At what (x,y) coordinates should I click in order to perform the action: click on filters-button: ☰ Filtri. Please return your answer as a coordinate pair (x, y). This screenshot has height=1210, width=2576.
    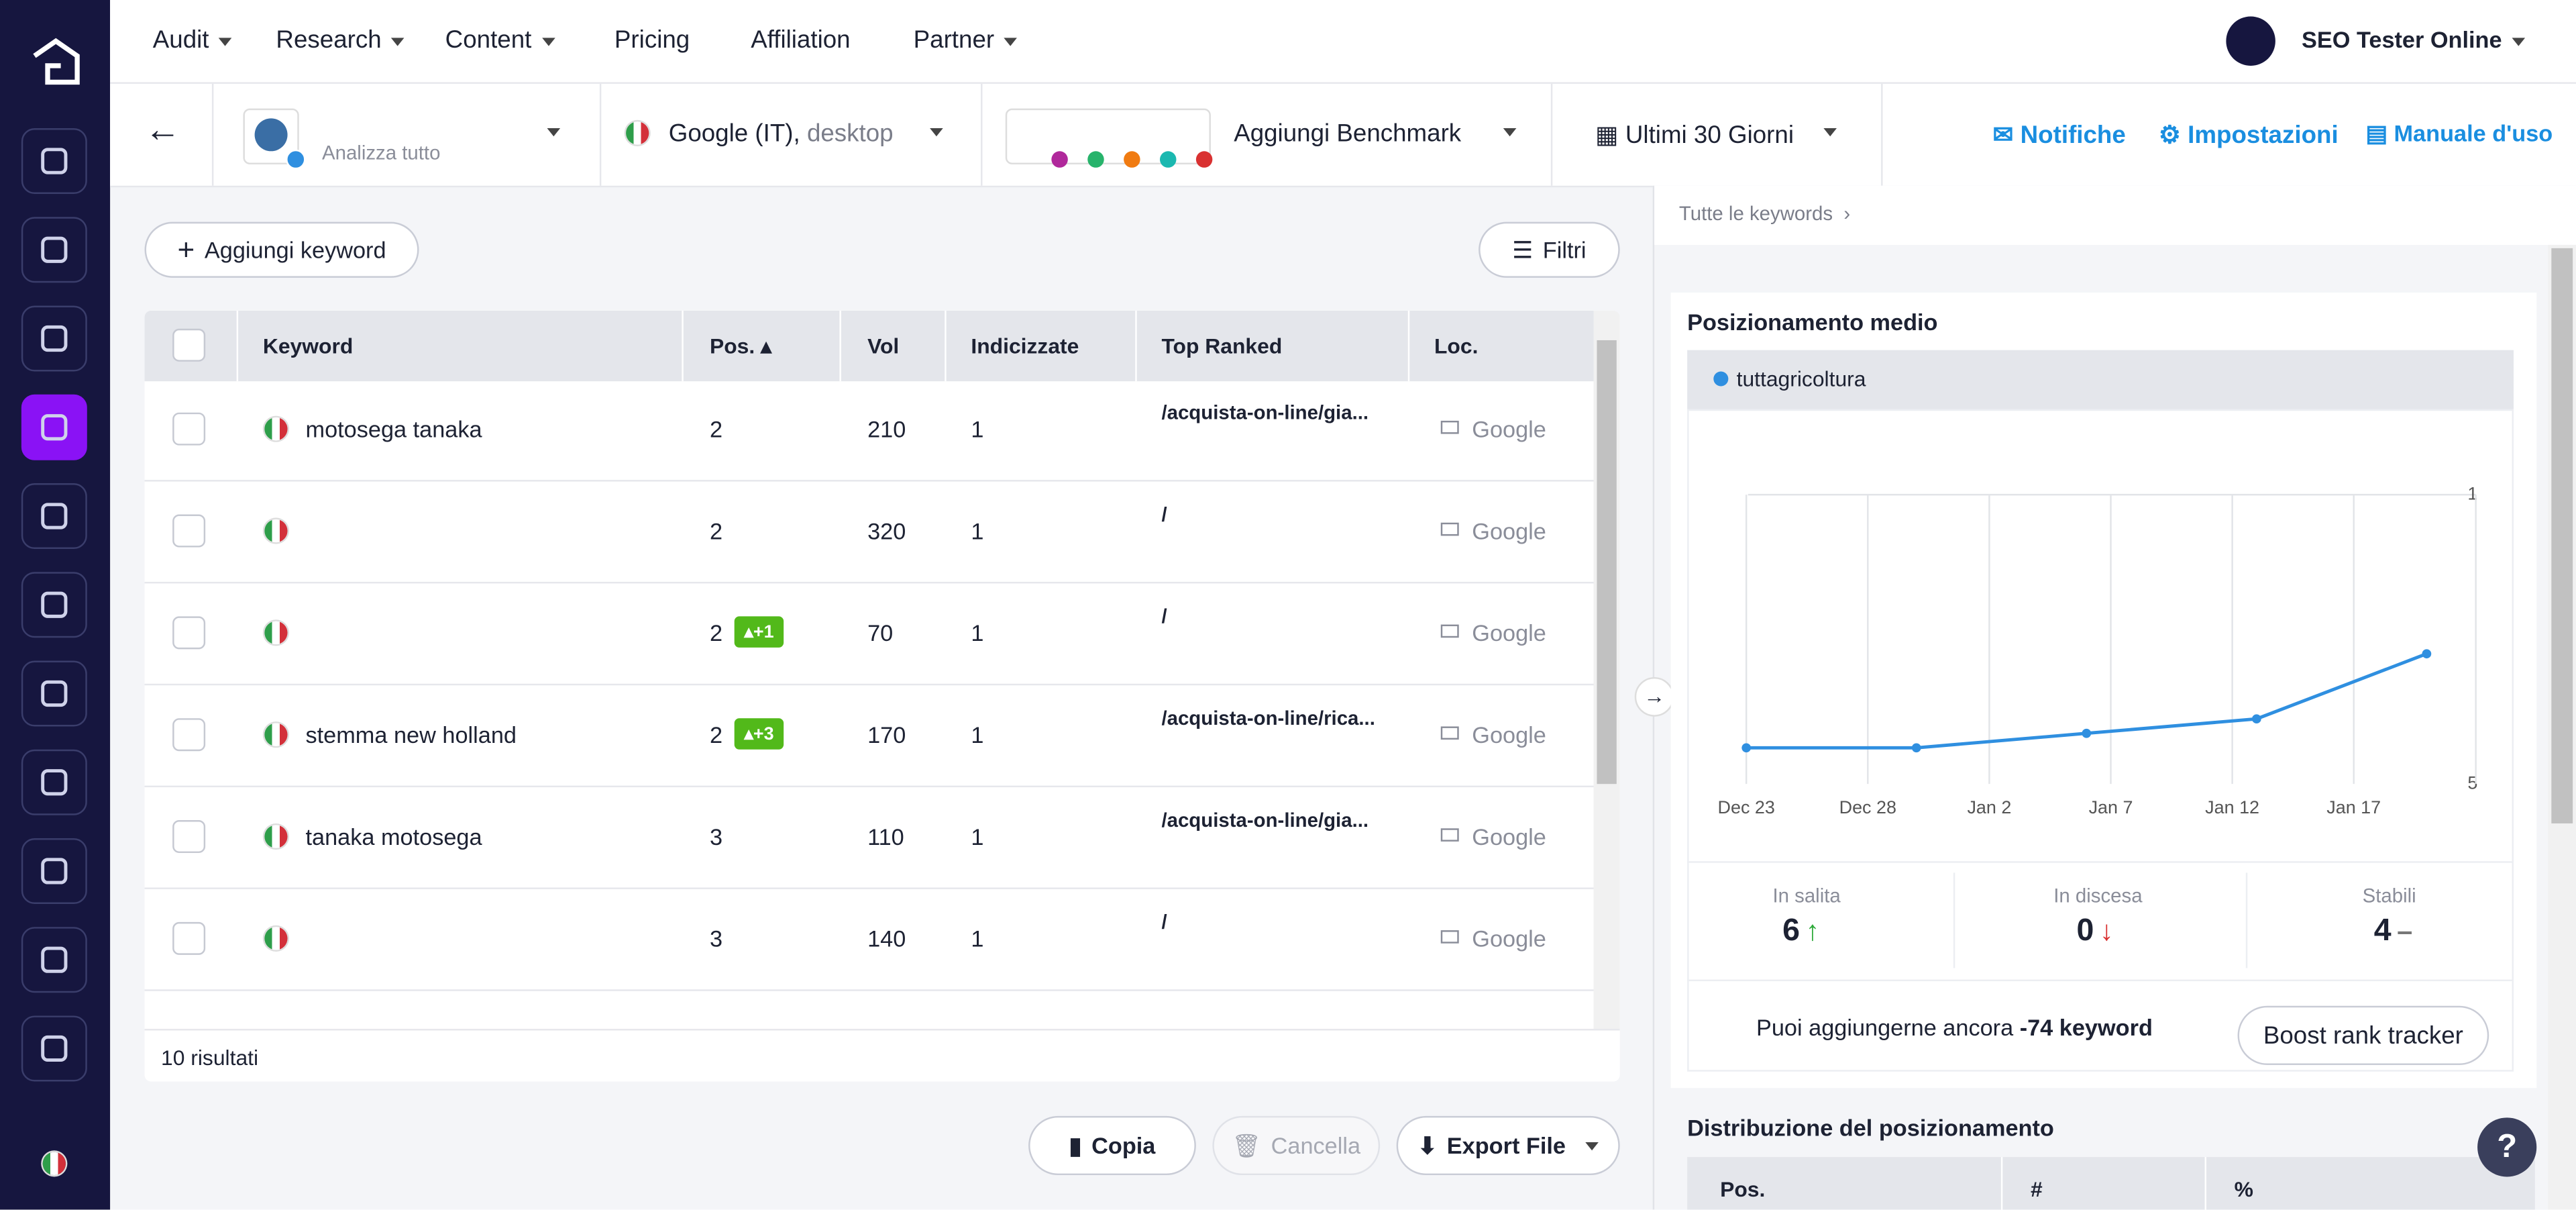
    Looking at the image, I should click on (1549, 249).